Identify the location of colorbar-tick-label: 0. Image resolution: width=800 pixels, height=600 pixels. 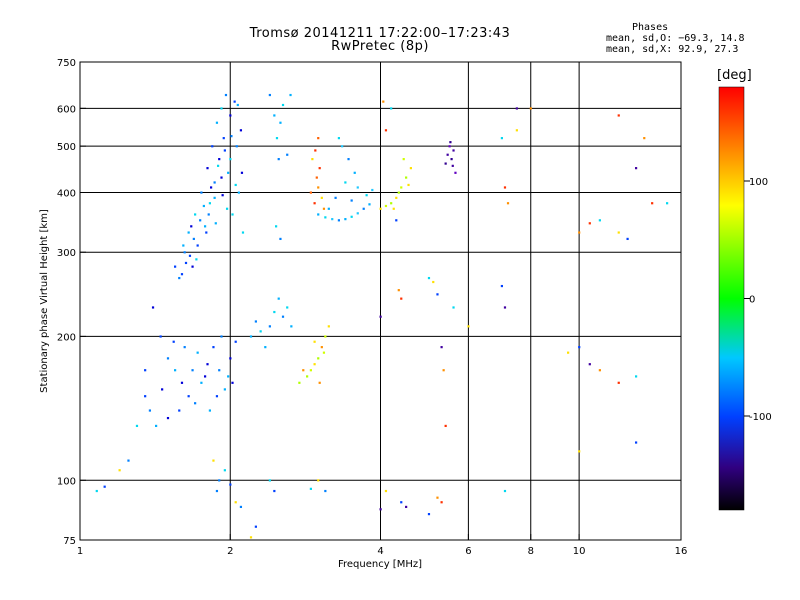
(752, 300).